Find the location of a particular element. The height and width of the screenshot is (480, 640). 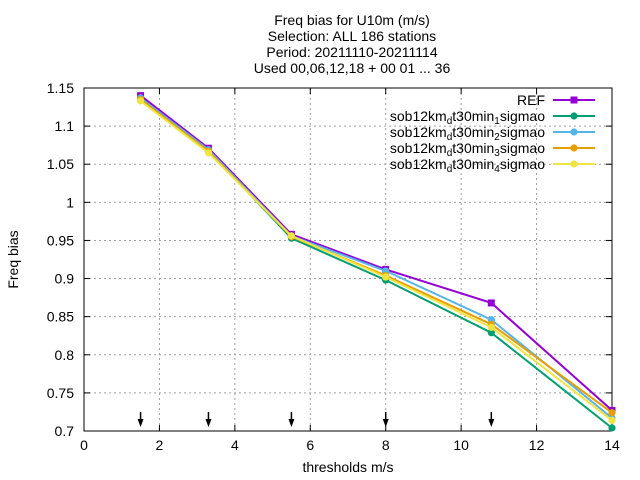

title-line-2: Selection: ALL 186 stations is located at coordinates (352, 36).